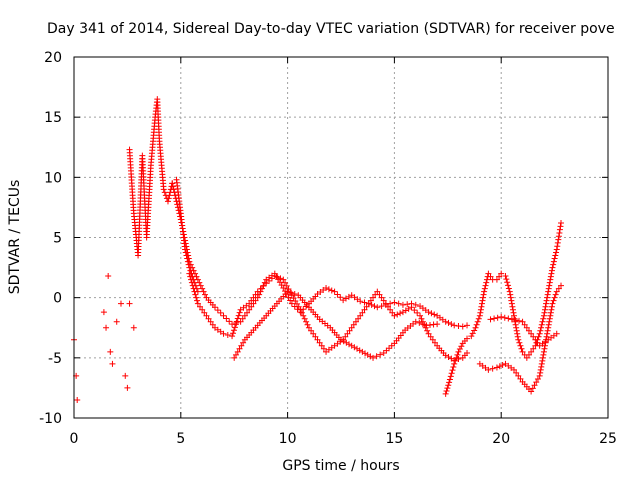 The height and width of the screenshot is (480, 640). I want to click on x-axis-label: GPS time / hours, so click(340, 466).